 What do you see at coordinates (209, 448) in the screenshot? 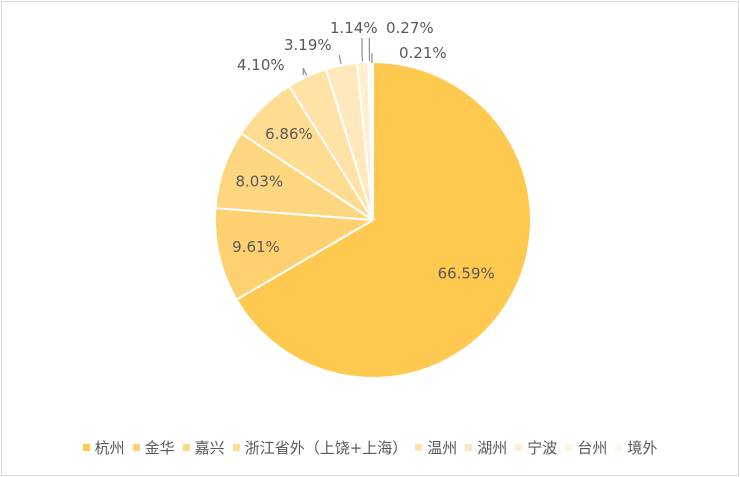
I see `legend-label: 嘉兴` at bounding box center [209, 448].